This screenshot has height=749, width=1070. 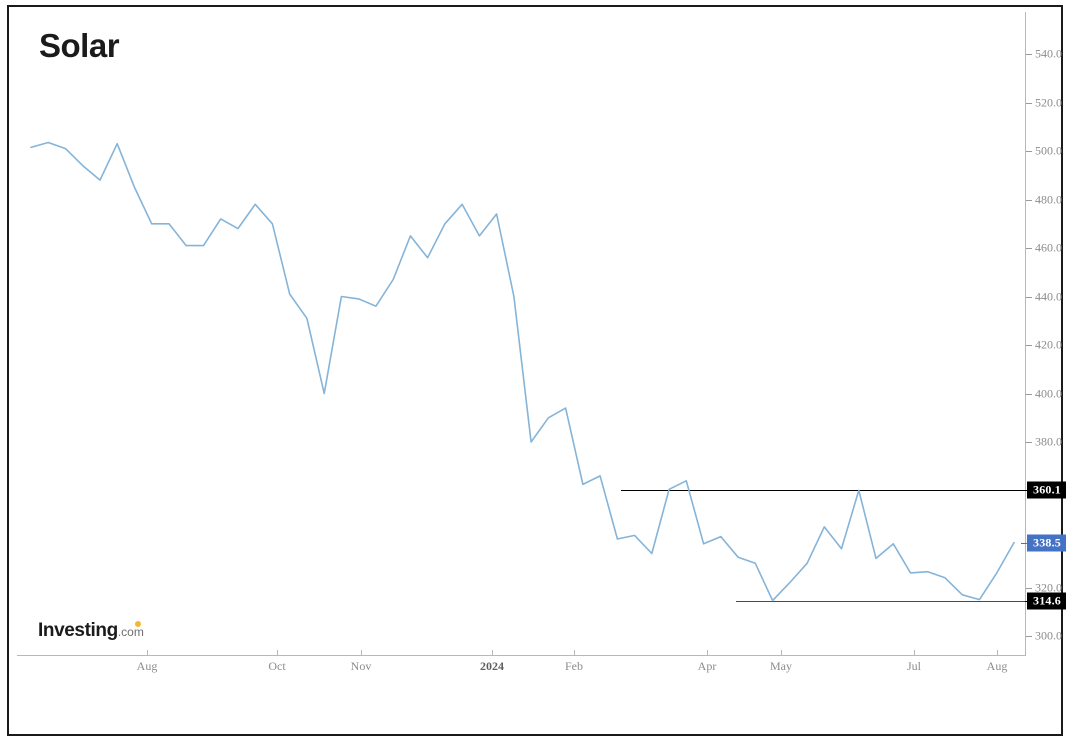 I want to click on x-axis-tick-label: Feb, so click(x=574, y=666).